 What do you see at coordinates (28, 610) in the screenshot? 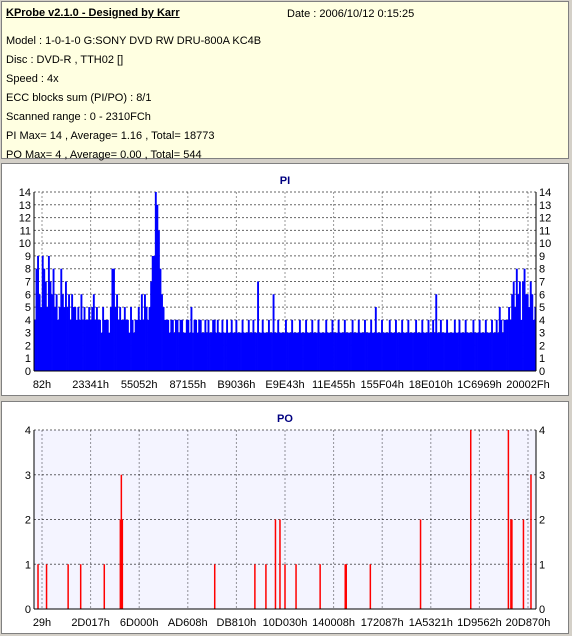
I see `po-ytick-left: 0` at bounding box center [28, 610].